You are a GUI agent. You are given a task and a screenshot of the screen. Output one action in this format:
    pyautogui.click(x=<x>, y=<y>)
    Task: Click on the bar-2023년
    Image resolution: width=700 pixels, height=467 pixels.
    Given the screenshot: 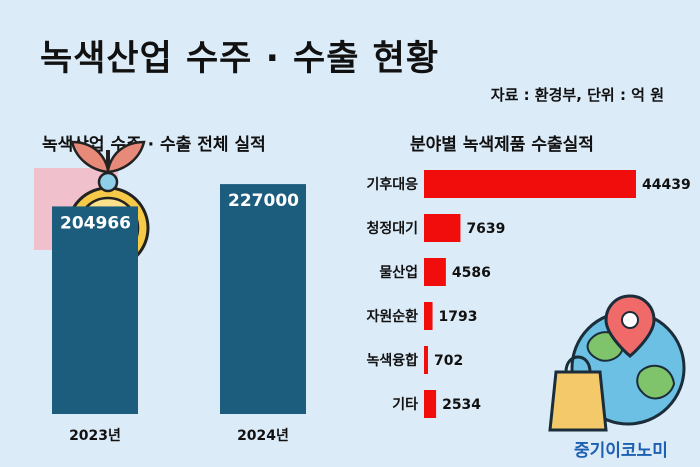 What is the action you would take?
    pyautogui.click(x=95, y=310)
    